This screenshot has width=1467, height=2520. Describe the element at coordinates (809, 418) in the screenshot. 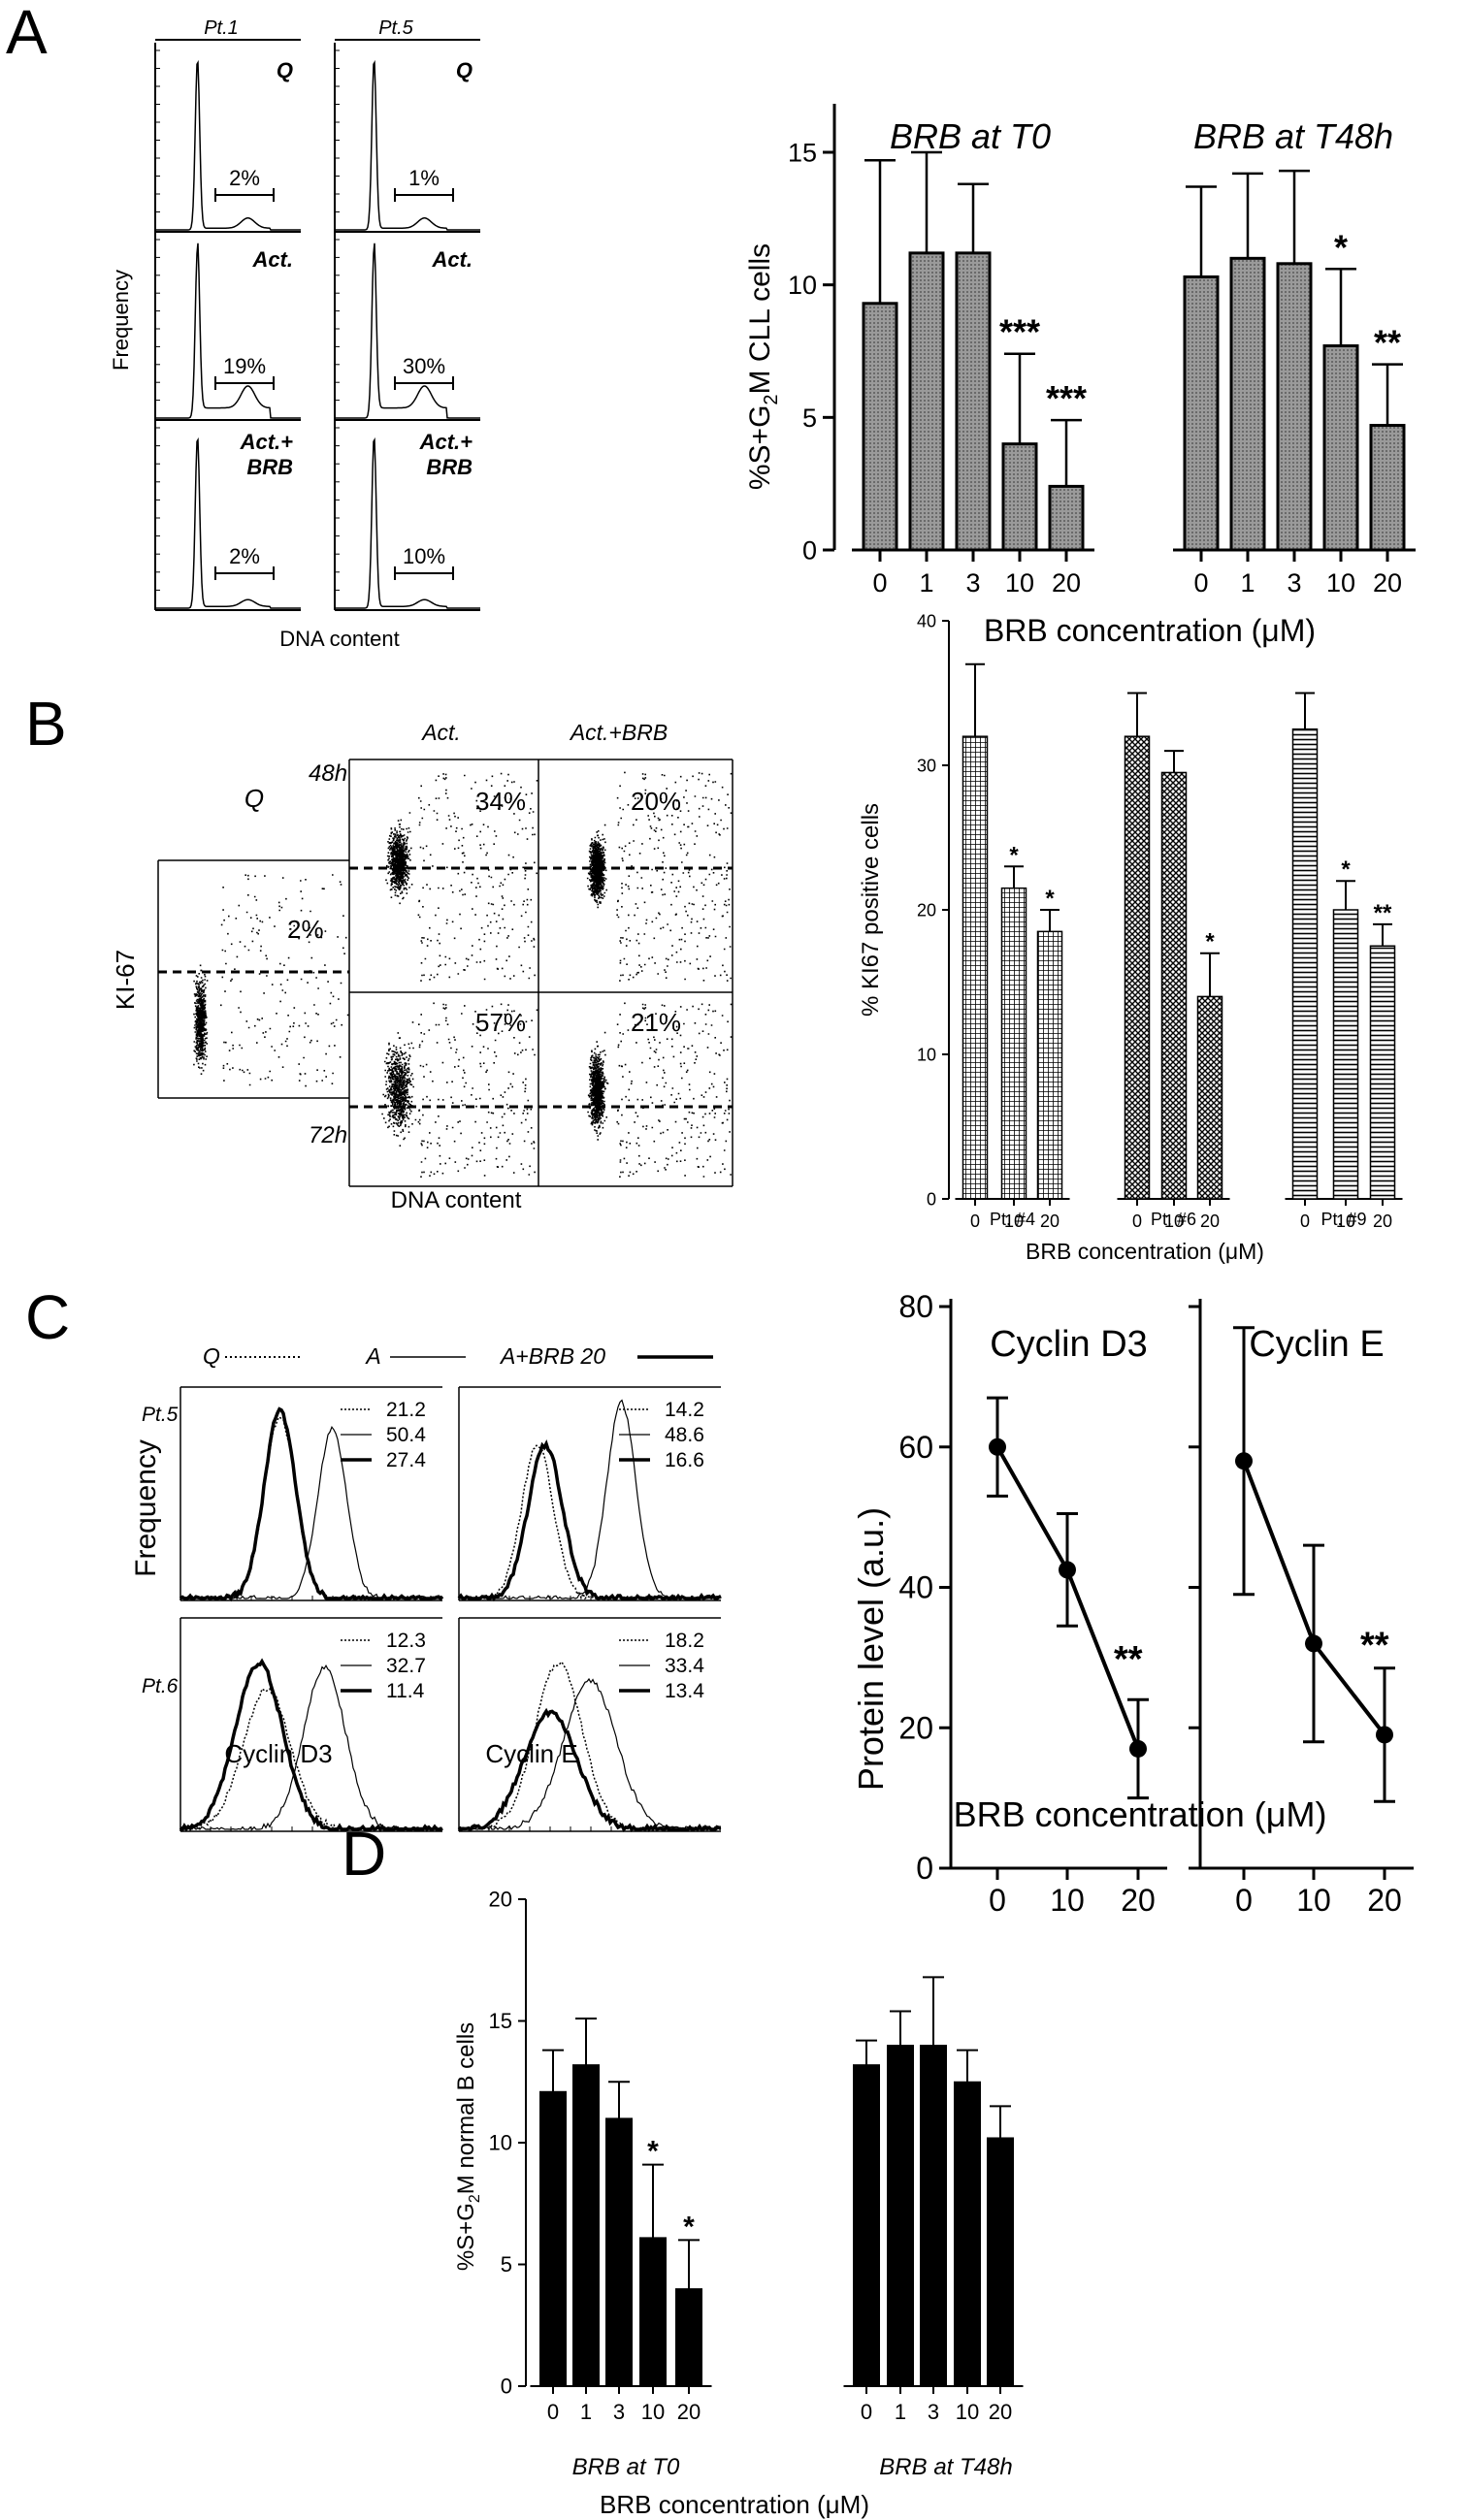

I see `y-tick-label: 5` at that location.